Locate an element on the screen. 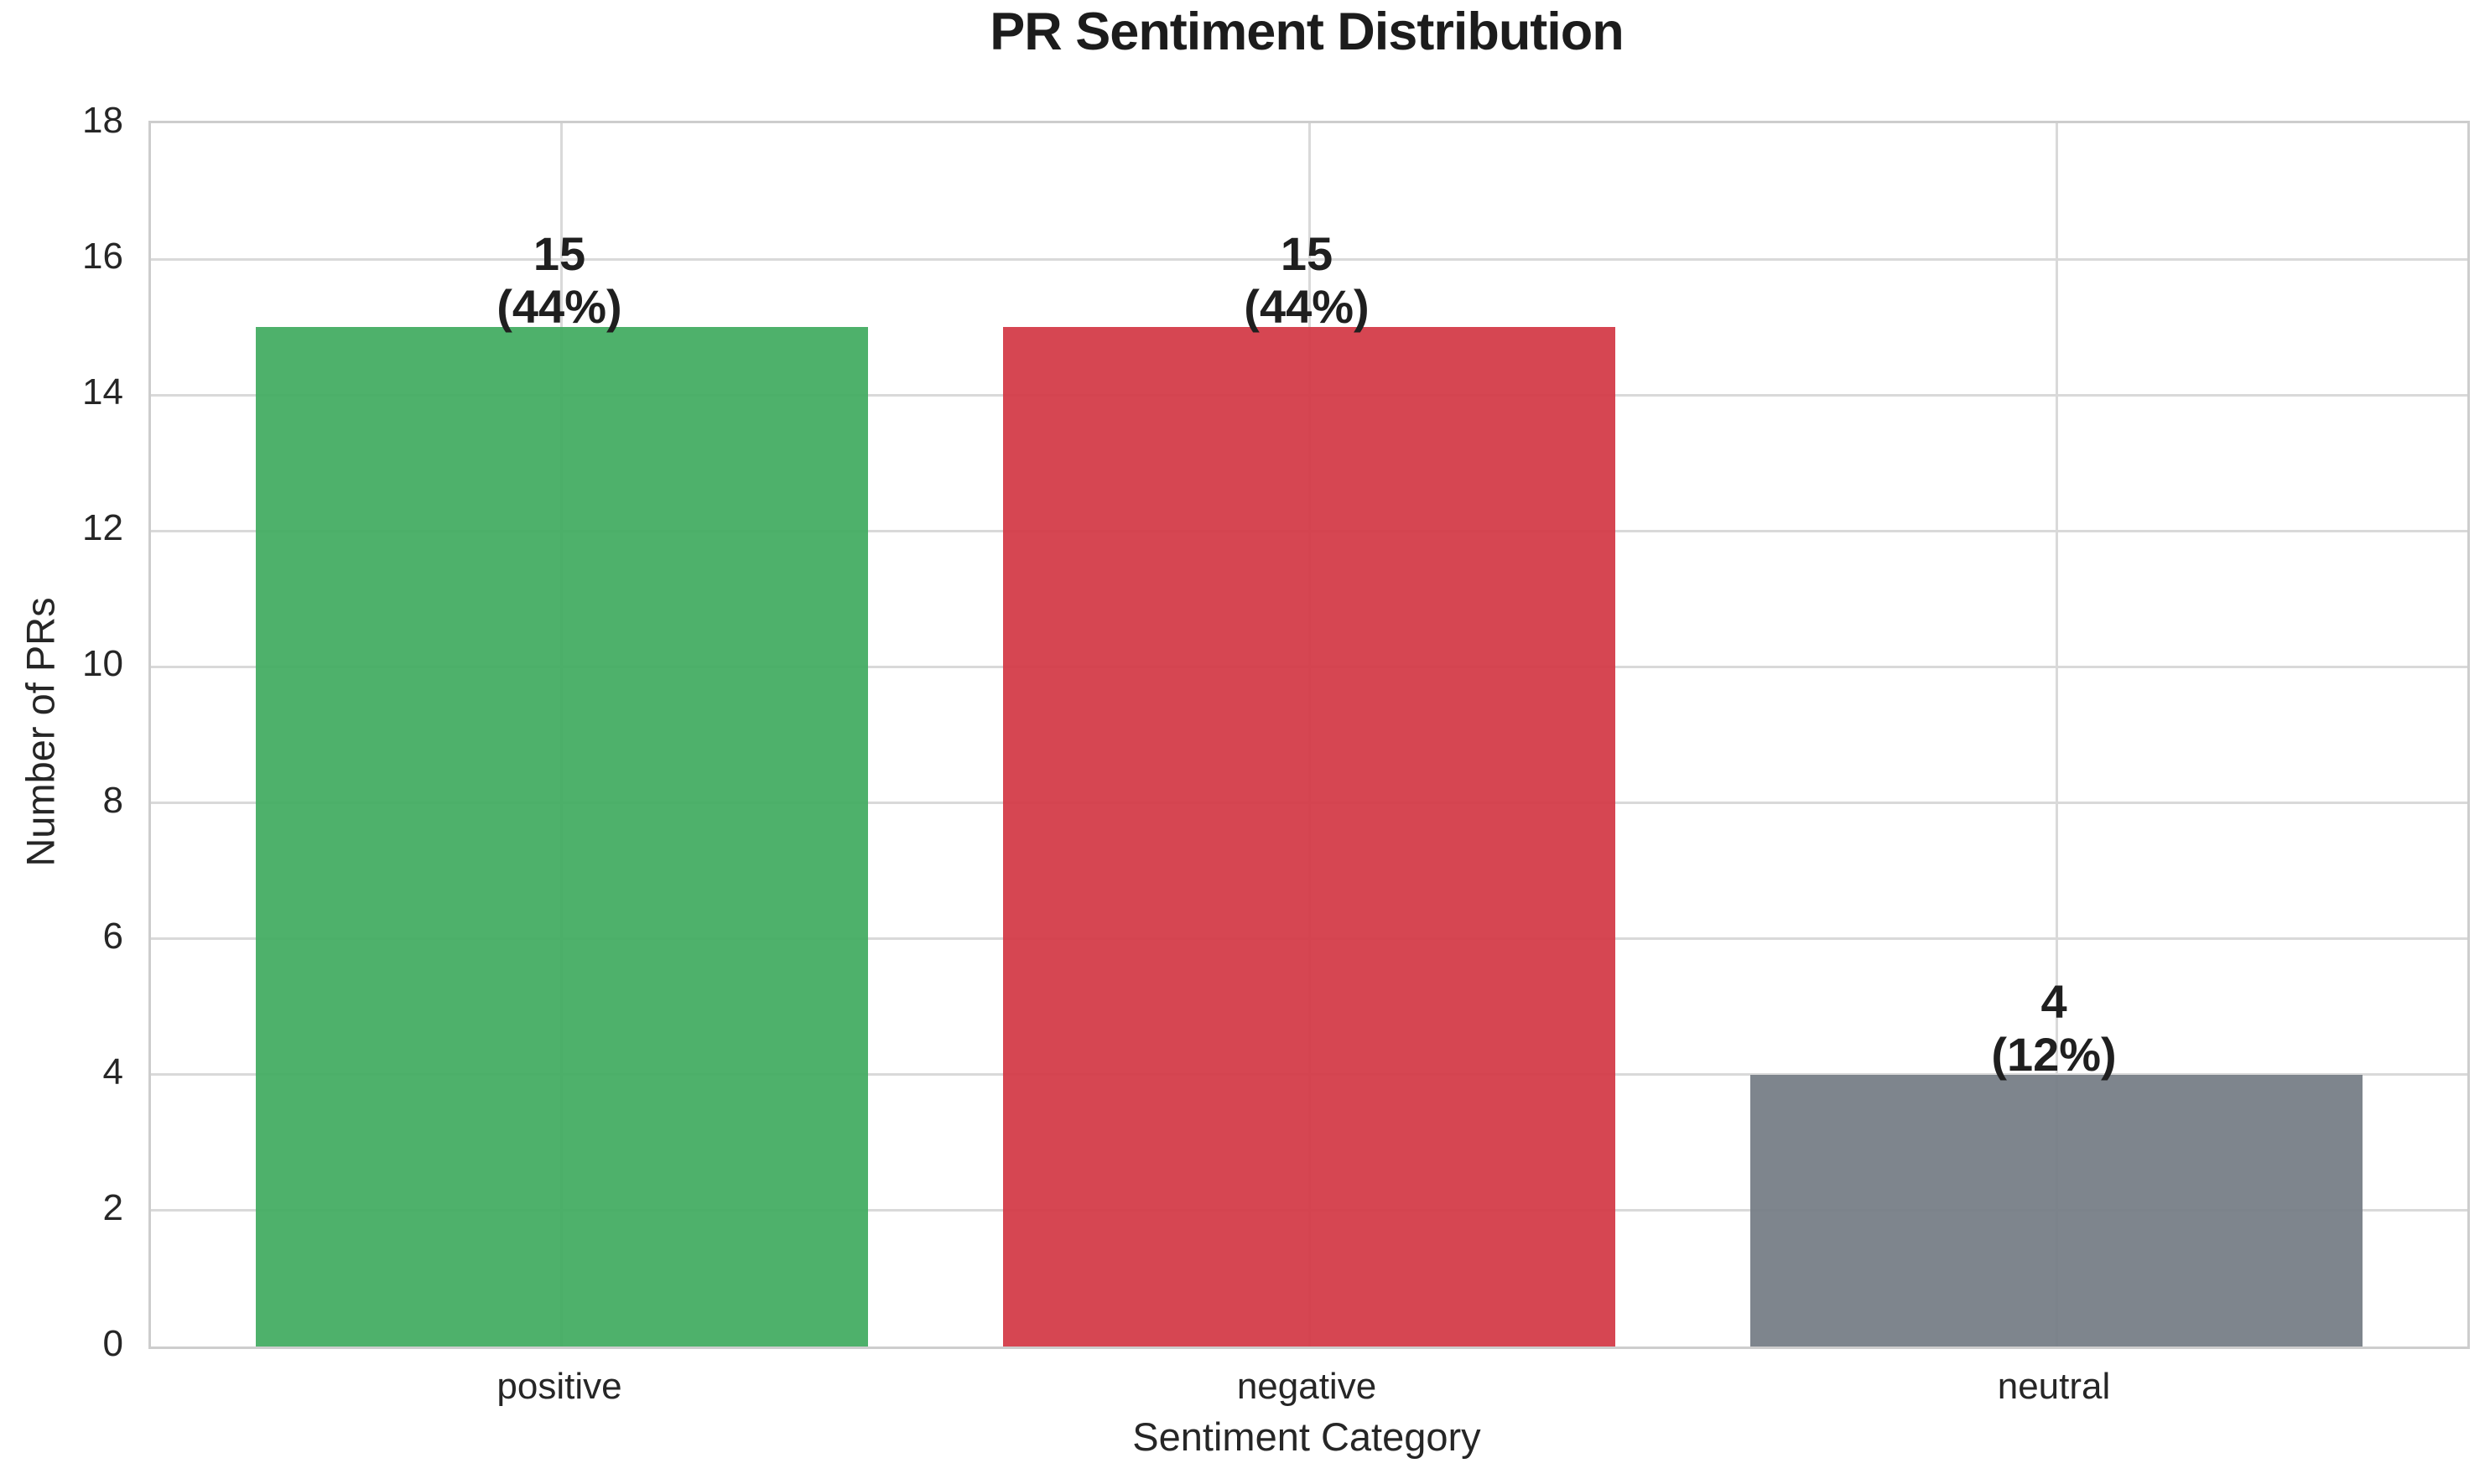 Image resolution: width=2490 pixels, height=1484 pixels. y-tick-label: 2 is located at coordinates (112, 1207).